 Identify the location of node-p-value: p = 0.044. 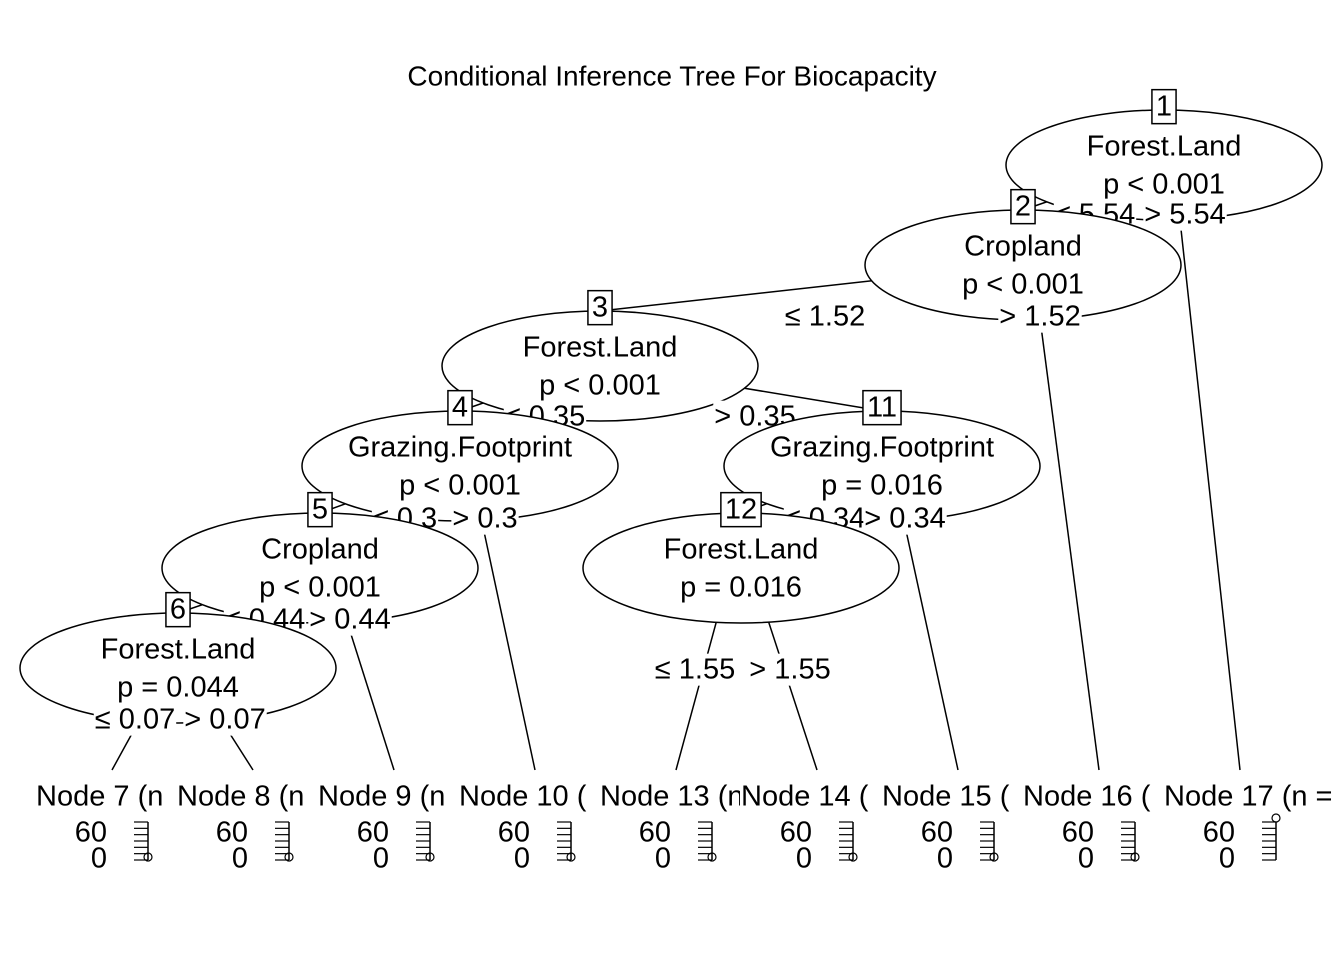
(178, 688).